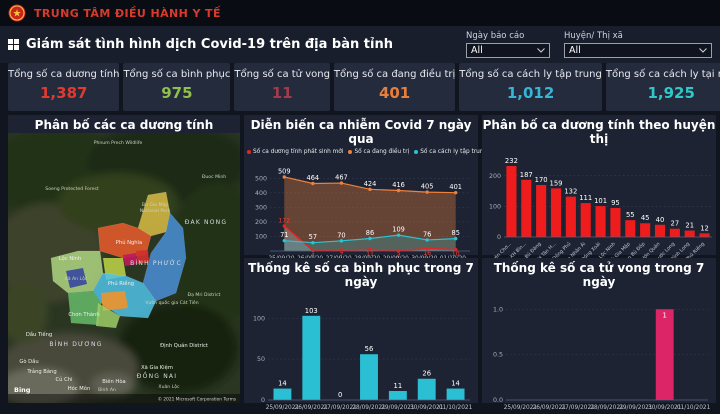  Describe the element at coordinates (689, 226) in the screenshot. I see `bar-value-label: 21` at that location.